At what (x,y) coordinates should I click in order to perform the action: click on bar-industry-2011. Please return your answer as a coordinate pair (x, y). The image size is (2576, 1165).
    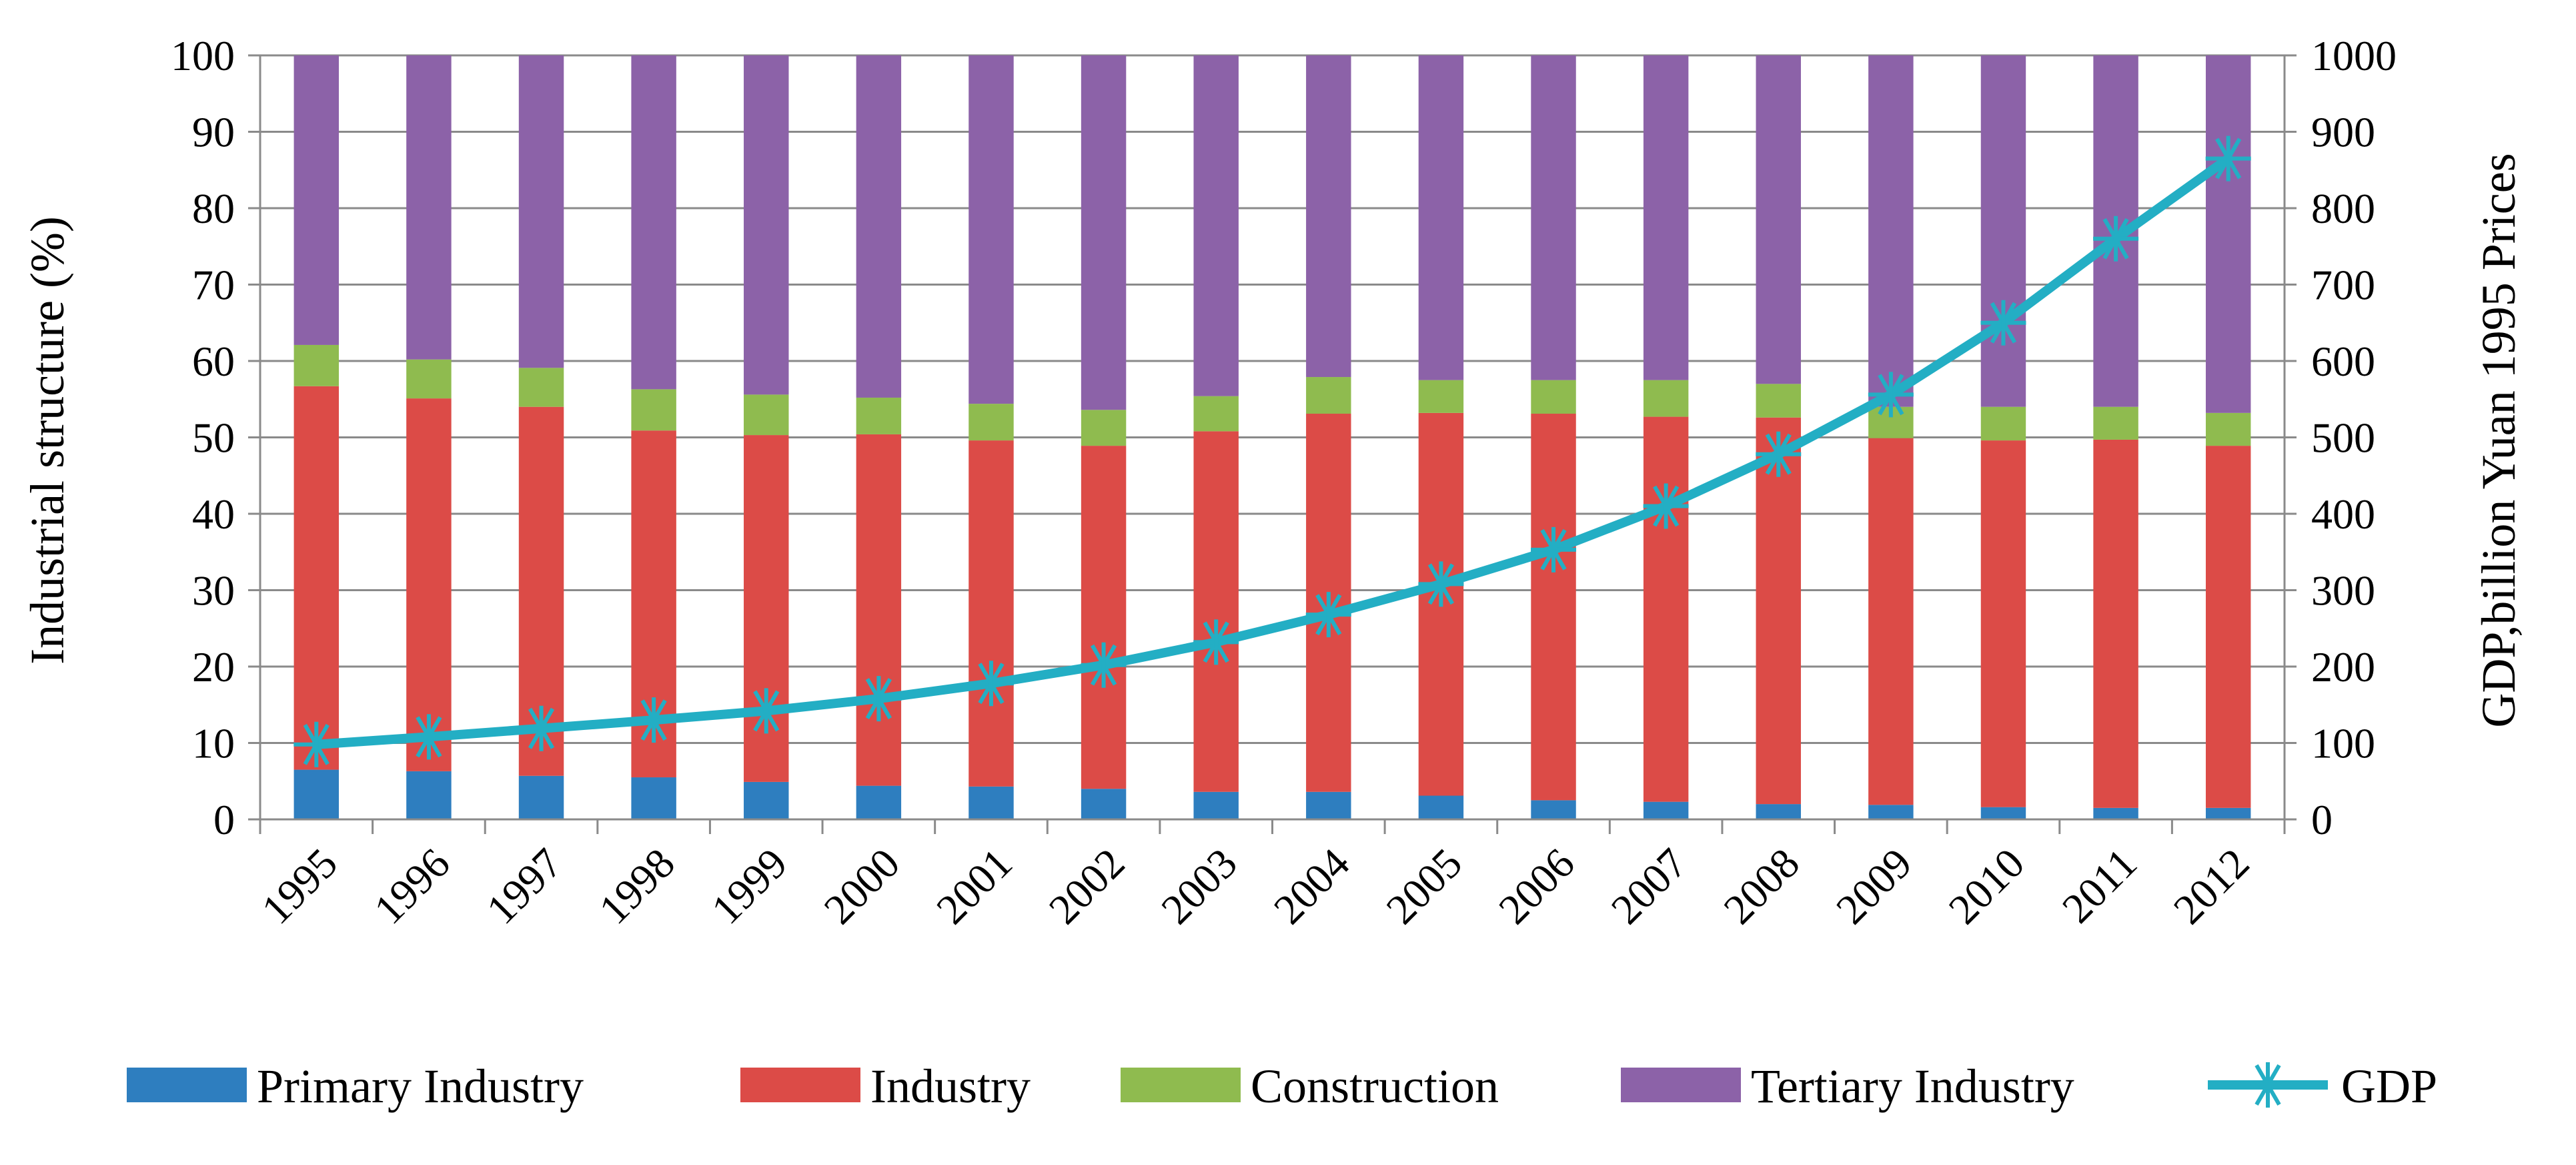
    Looking at the image, I should click on (2116, 623).